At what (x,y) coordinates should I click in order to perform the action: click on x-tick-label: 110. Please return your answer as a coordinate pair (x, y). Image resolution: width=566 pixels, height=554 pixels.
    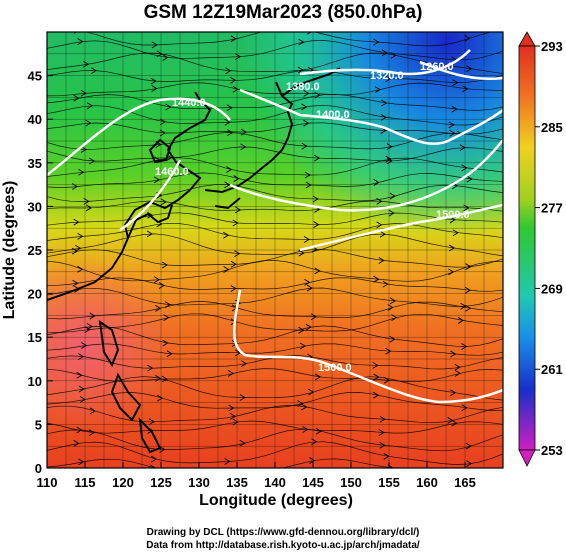
    Looking at the image, I should click on (47, 482).